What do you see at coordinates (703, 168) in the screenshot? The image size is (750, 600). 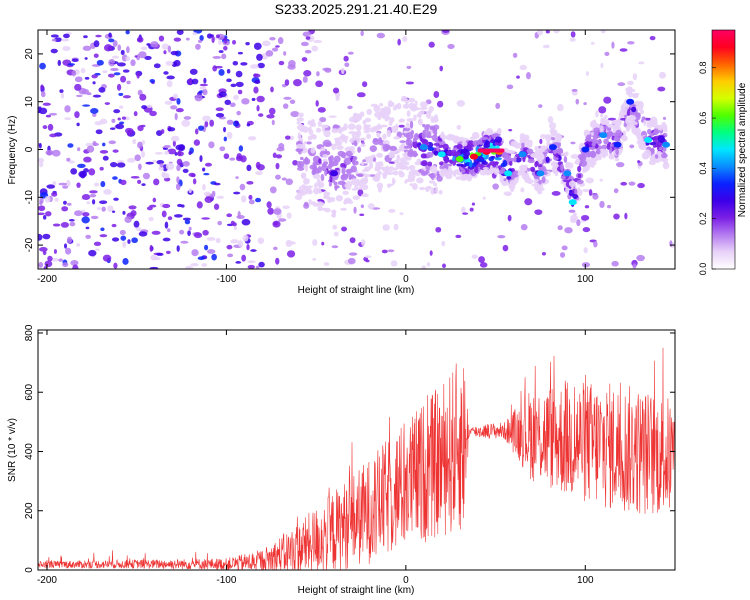 I see `colorbar-tick-label: 0.4` at bounding box center [703, 168].